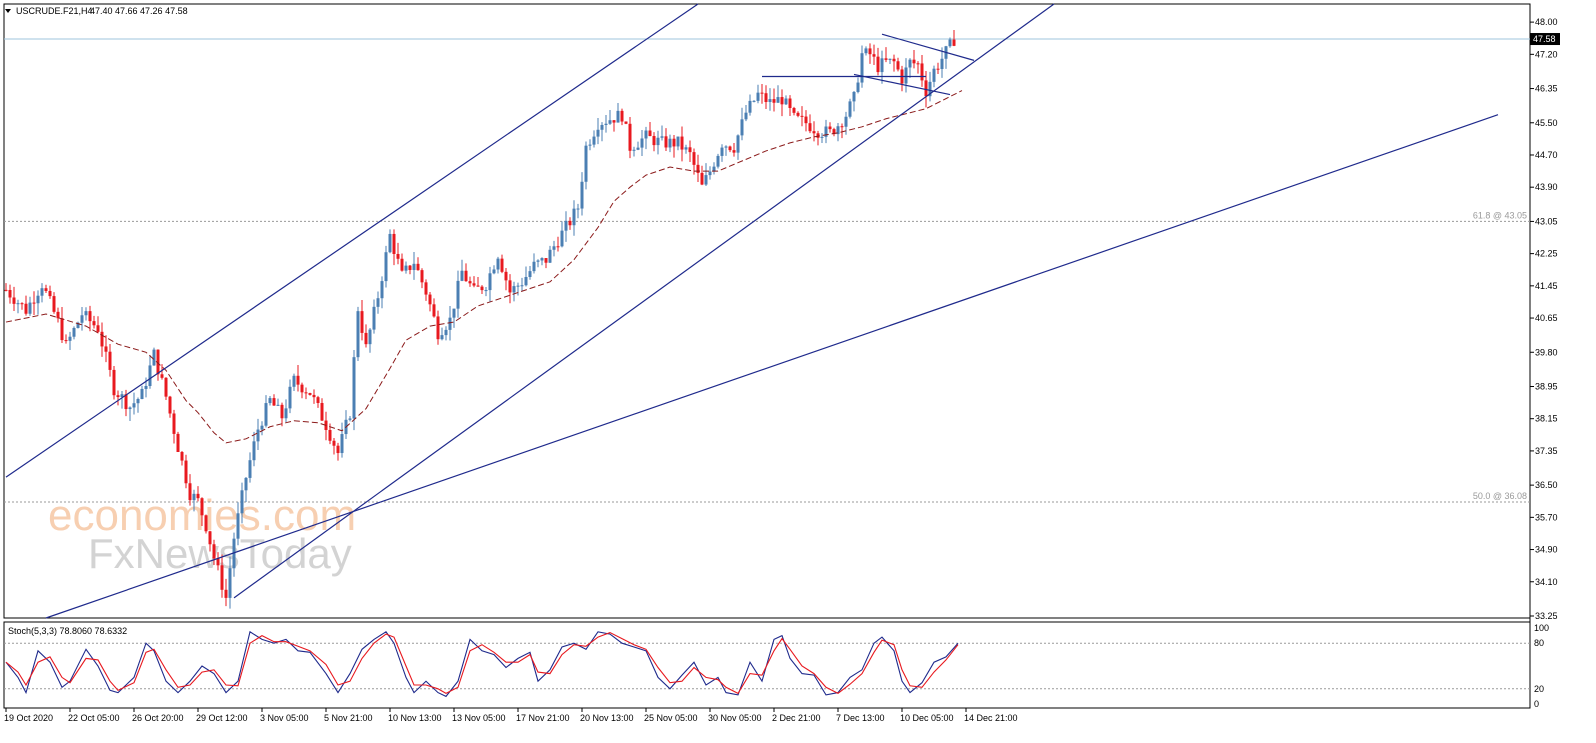  What do you see at coordinates (543, 718) in the screenshot?
I see `time-tick-label: 17 Nov 21:00` at bounding box center [543, 718].